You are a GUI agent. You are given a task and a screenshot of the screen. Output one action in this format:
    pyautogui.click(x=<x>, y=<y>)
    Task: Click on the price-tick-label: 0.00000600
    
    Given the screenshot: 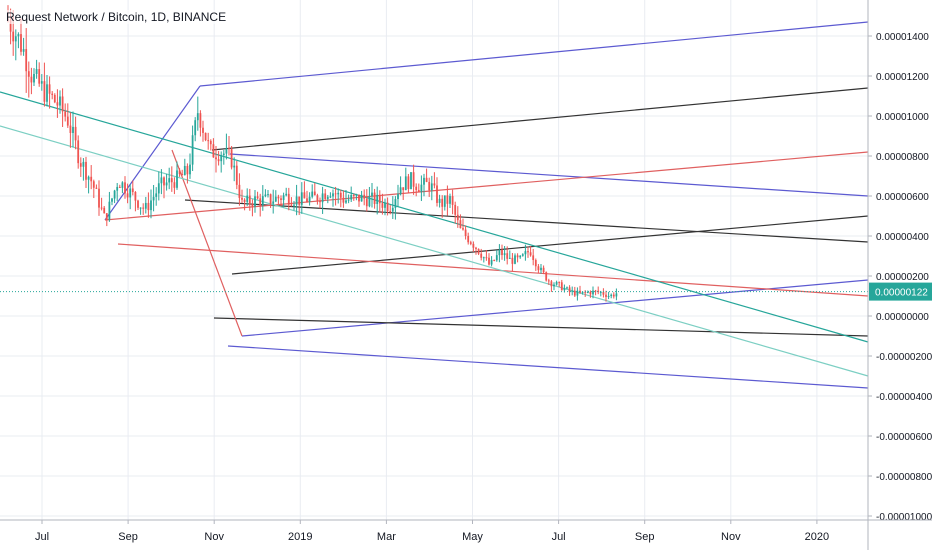 What is the action you would take?
    pyautogui.click(x=902, y=197)
    